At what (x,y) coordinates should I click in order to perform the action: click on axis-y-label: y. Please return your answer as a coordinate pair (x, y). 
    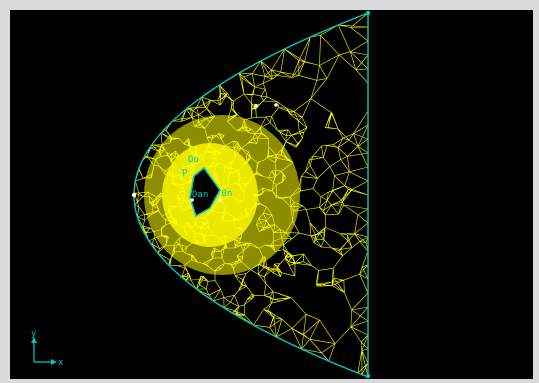
    Looking at the image, I should click on (34, 334).